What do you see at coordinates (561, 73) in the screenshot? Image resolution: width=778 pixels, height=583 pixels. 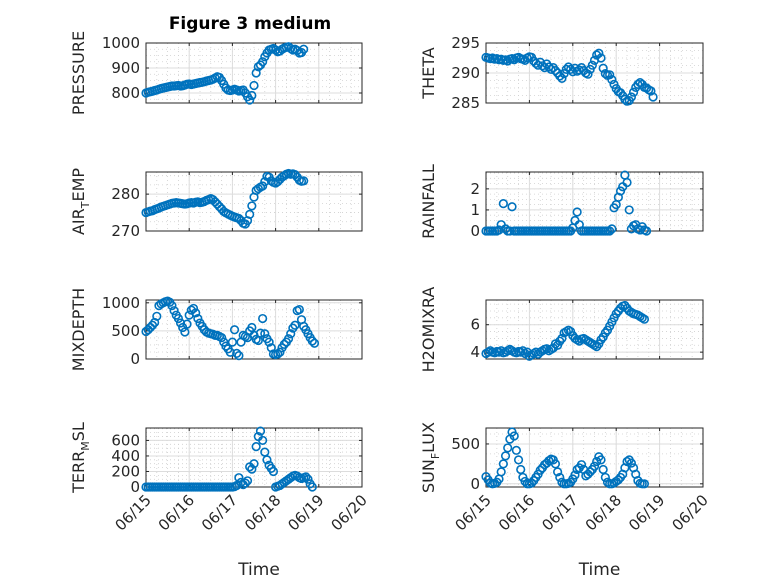 I see `subplot-2: 285 290 295 THETA` at bounding box center [561, 73].